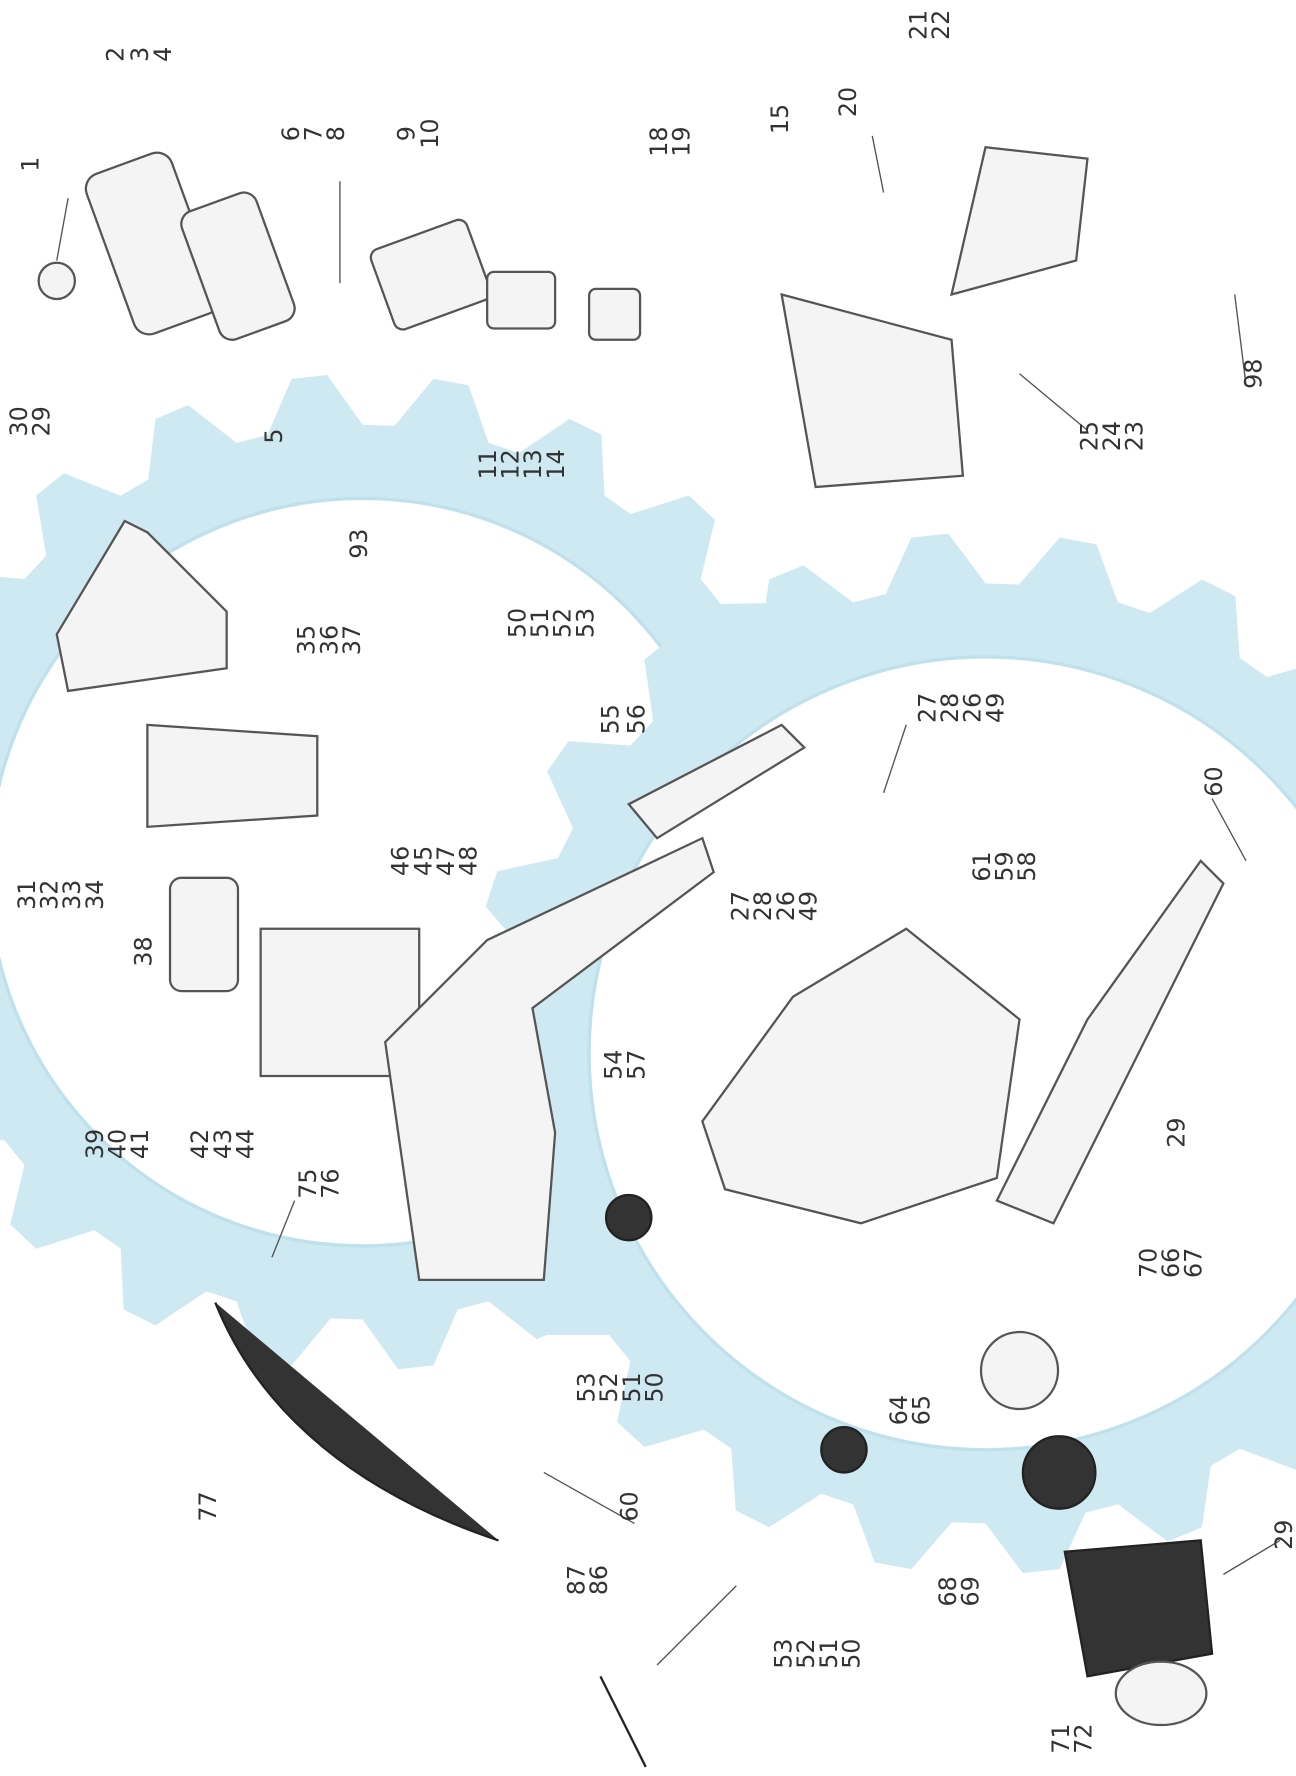 The width and height of the screenshot is (1296, 1776). Describe the element at coordinates (406, 133) in the screenshot. I see `callout: 9` at that location.